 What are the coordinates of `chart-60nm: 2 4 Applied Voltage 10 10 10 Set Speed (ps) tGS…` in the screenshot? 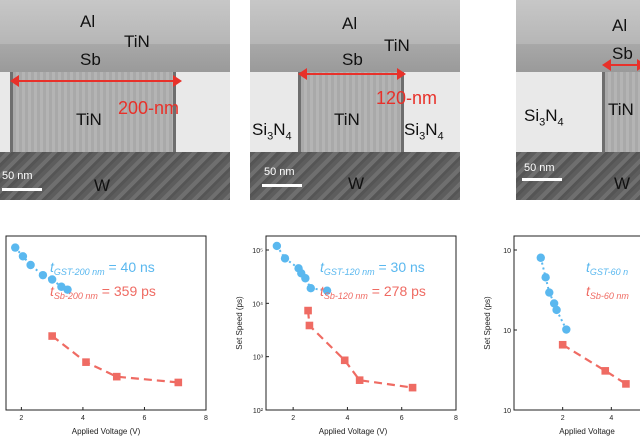 It's located at (561, 335).